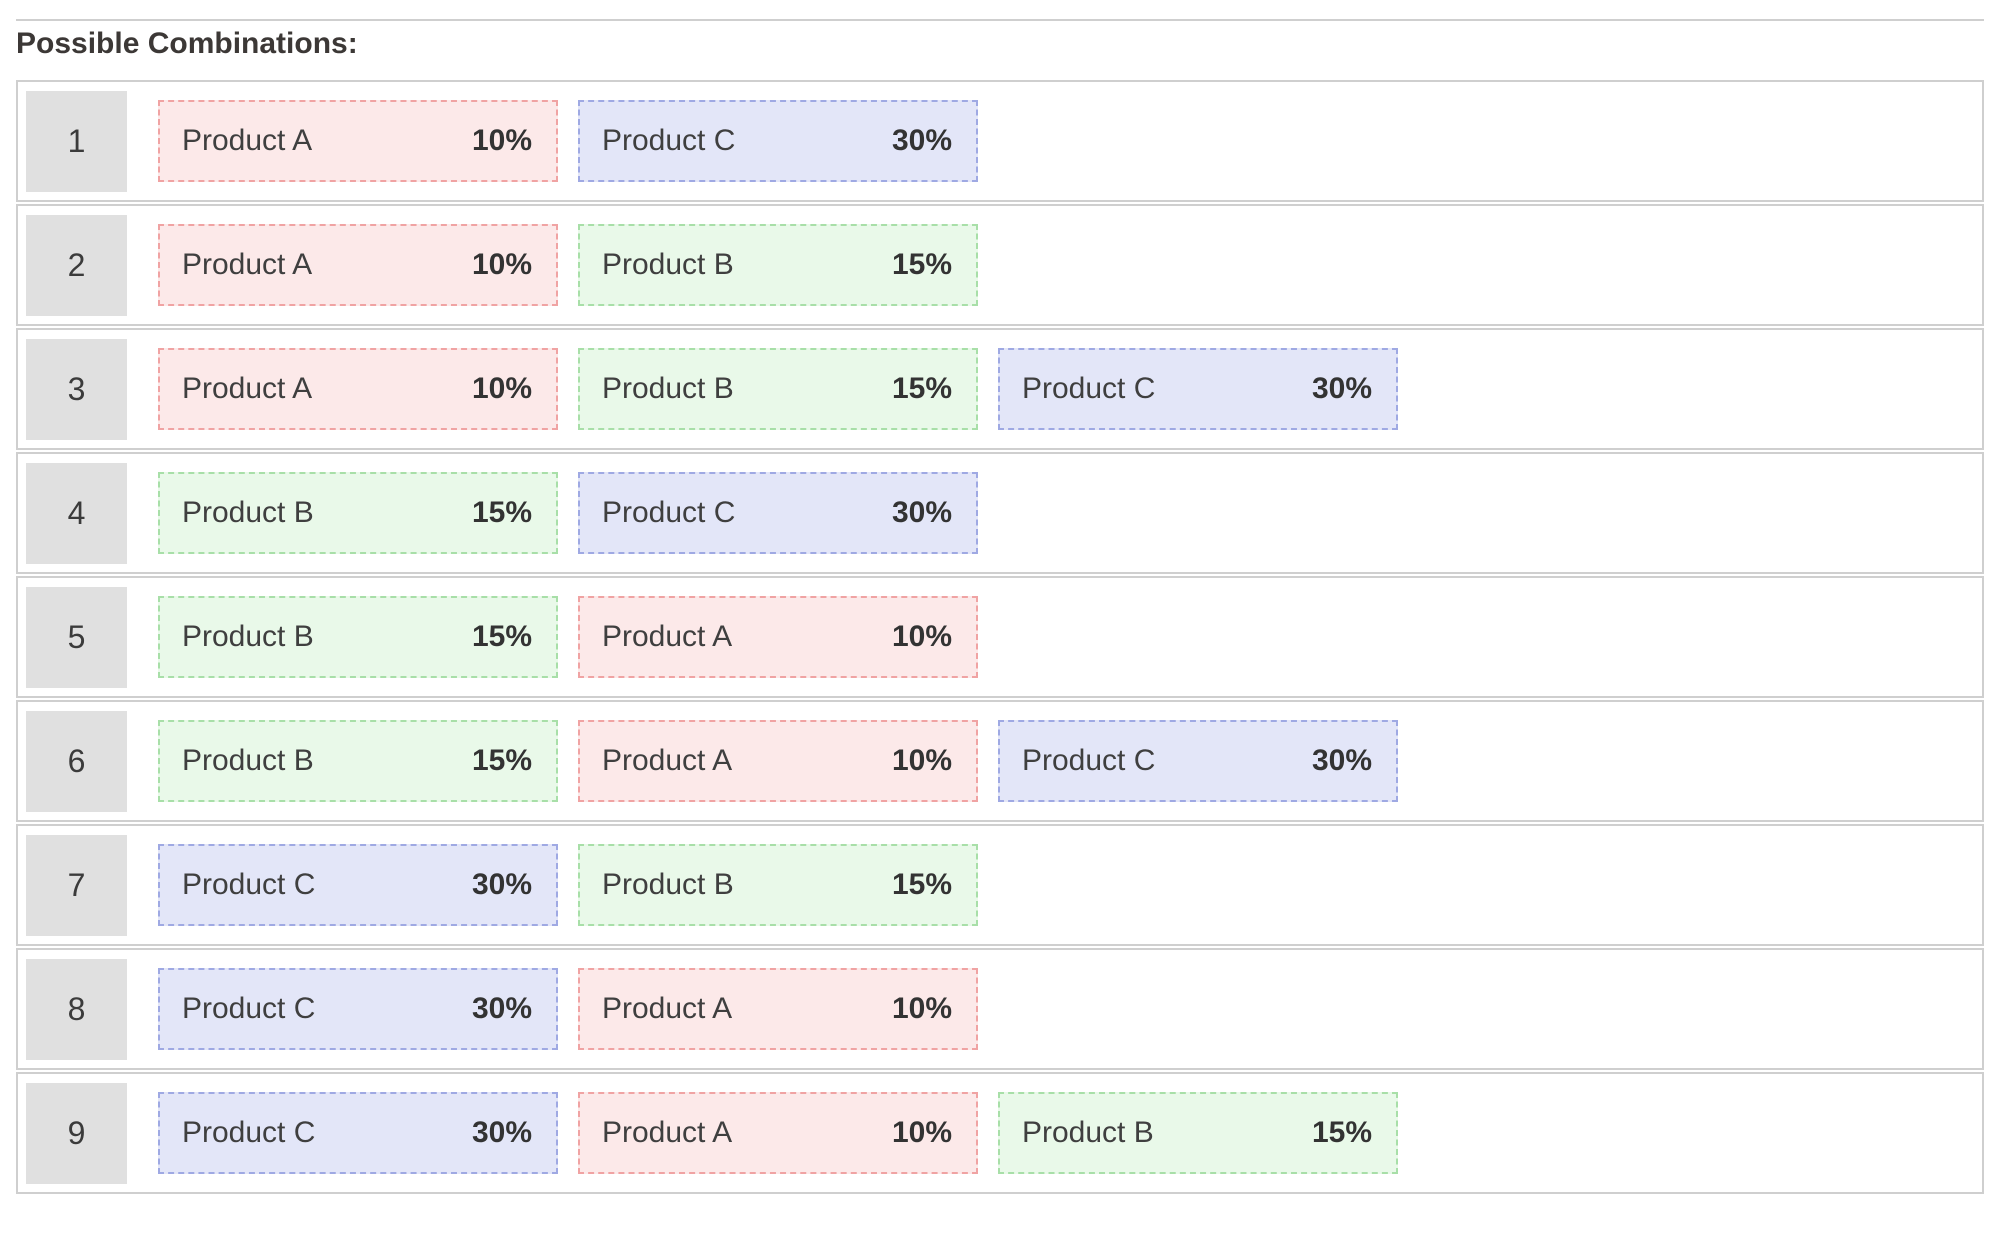 The image size is (2000, 1234). Describe the element at coordinates (1000, 637) in the screenshot. I see `combination-row: 5 Product B 15% Product A 10%` at that location.